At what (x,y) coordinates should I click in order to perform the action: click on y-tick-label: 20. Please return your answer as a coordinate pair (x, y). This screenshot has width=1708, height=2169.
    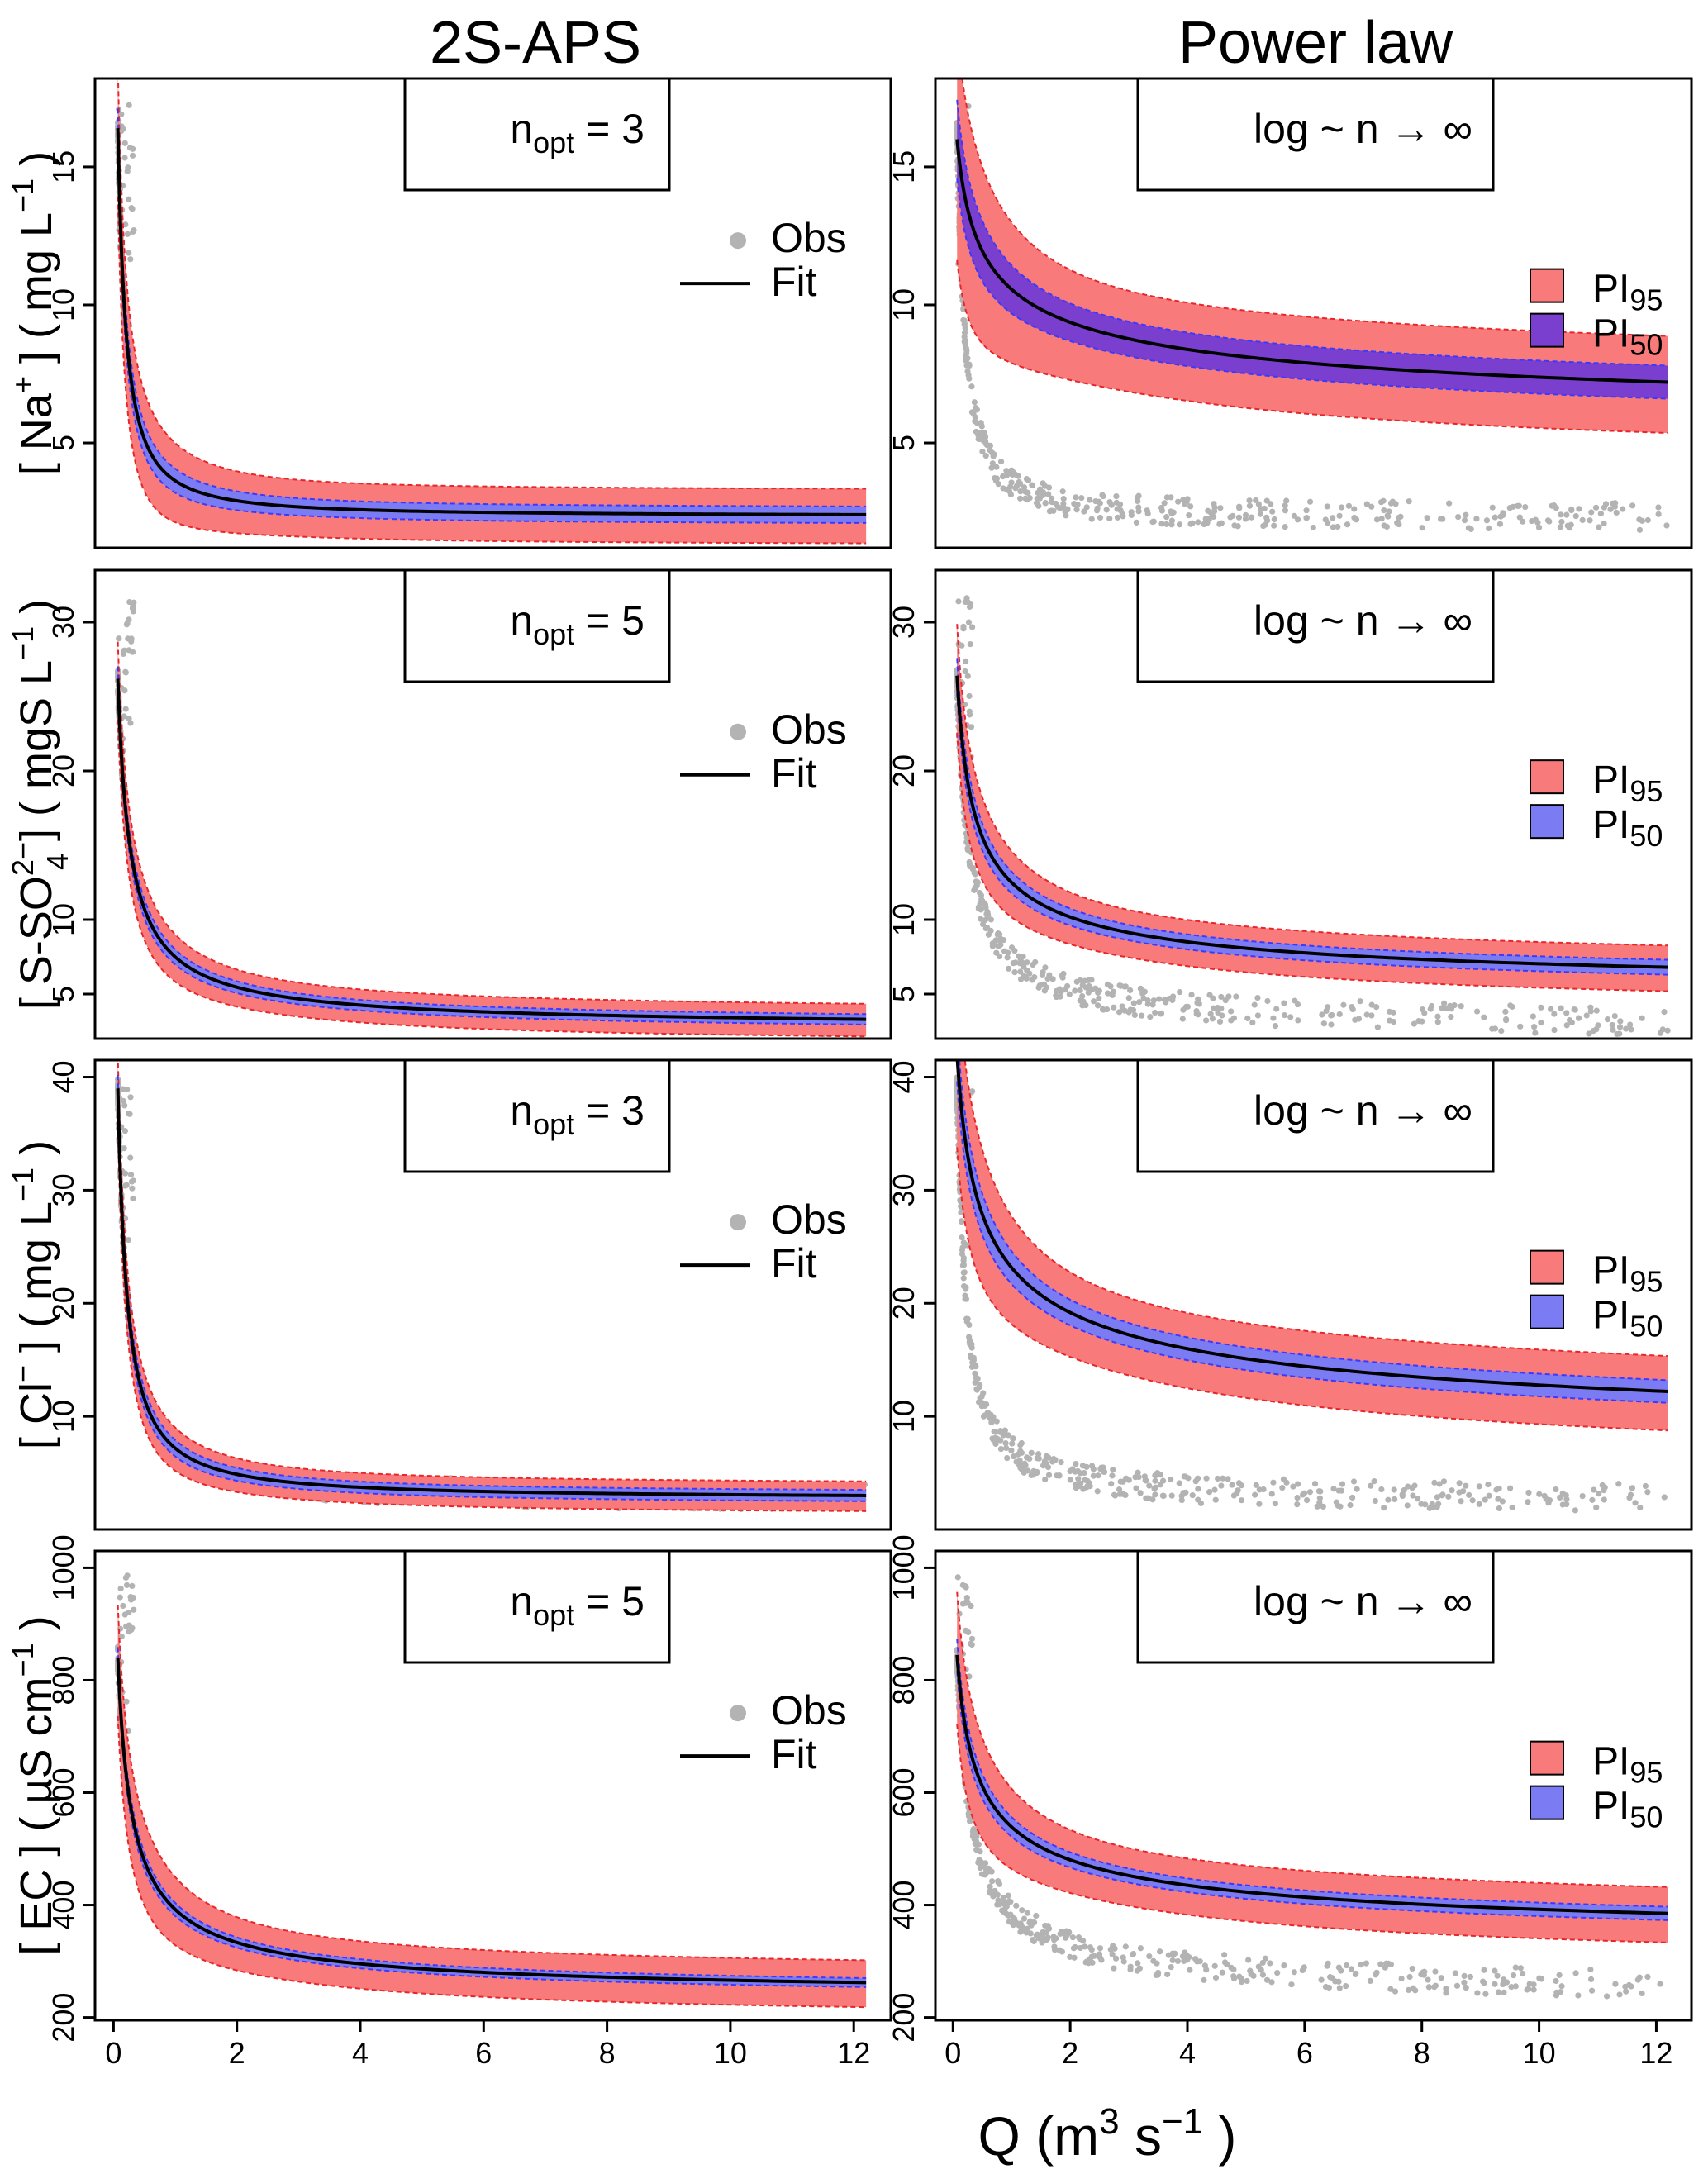
    Looking at the image, I should click on (63, 770).